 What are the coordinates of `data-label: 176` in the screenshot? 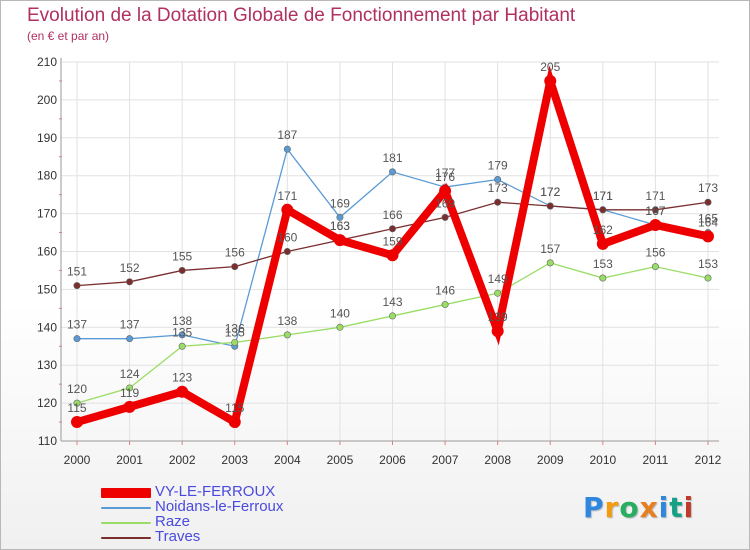 It's located at (445, 177).